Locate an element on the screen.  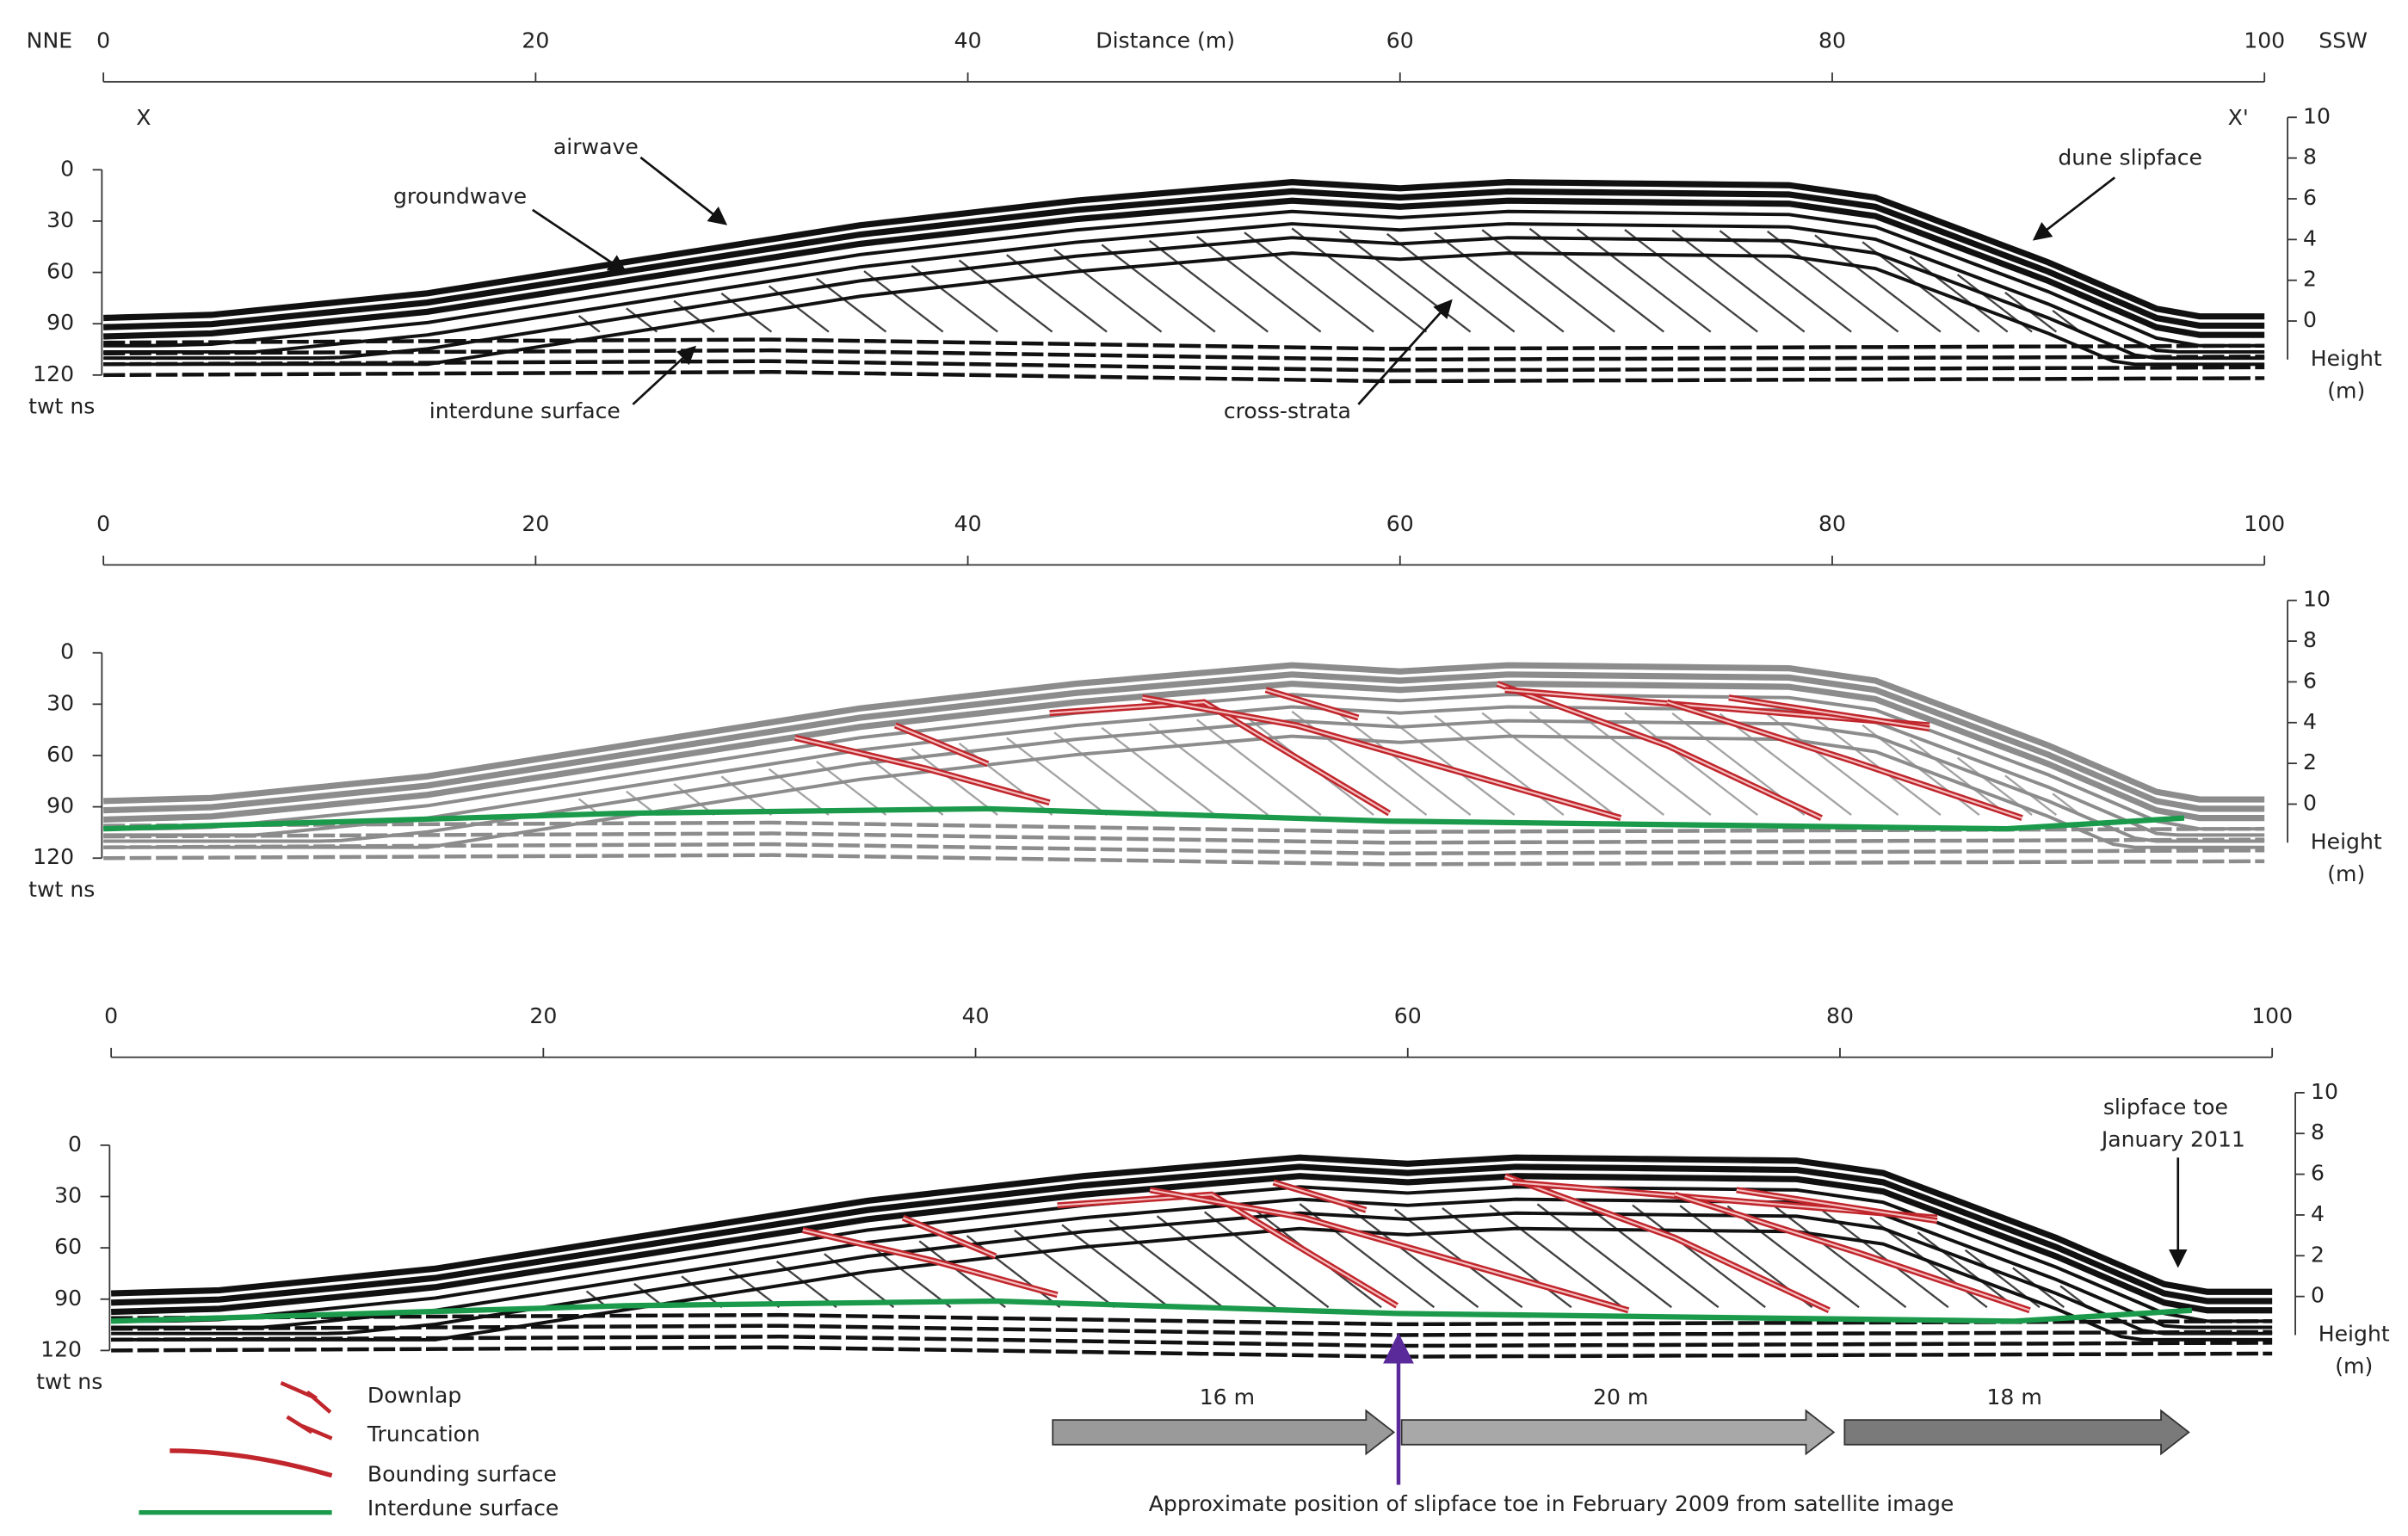
truncation-icon is located at coordinates (309, 1427).